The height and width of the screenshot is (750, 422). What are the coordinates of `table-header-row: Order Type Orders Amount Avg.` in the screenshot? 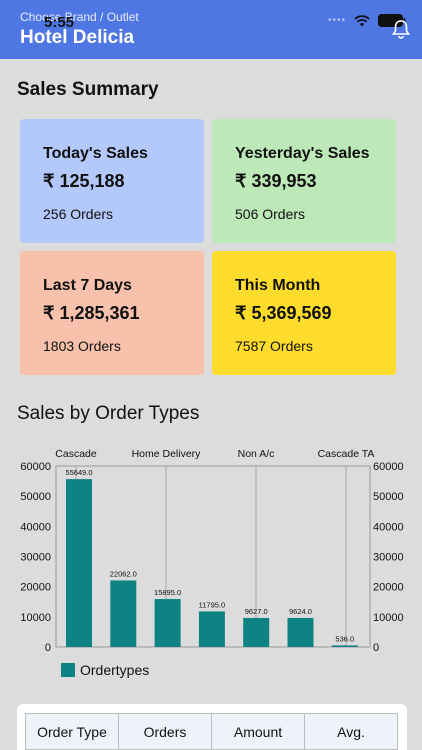 It's located at (211, 731).